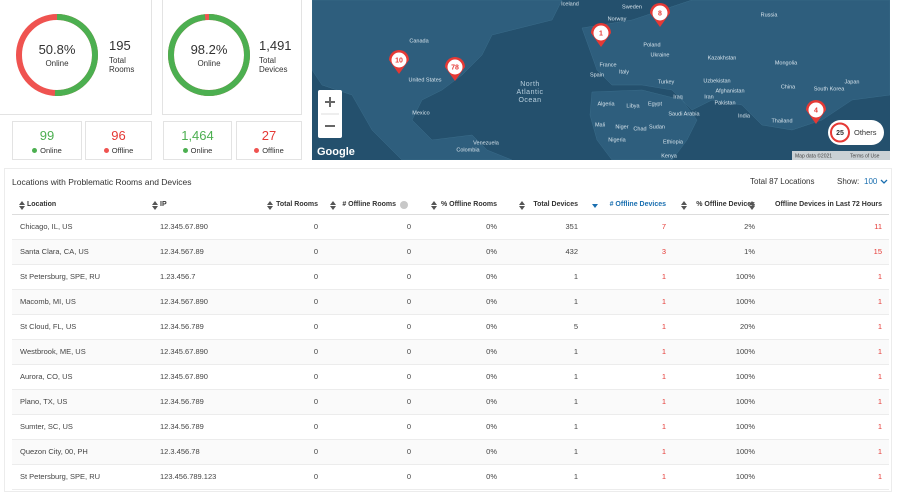 The image size is (900, 494). I want to click on table-cell: Sumter, SC, US, so click(46, 426).